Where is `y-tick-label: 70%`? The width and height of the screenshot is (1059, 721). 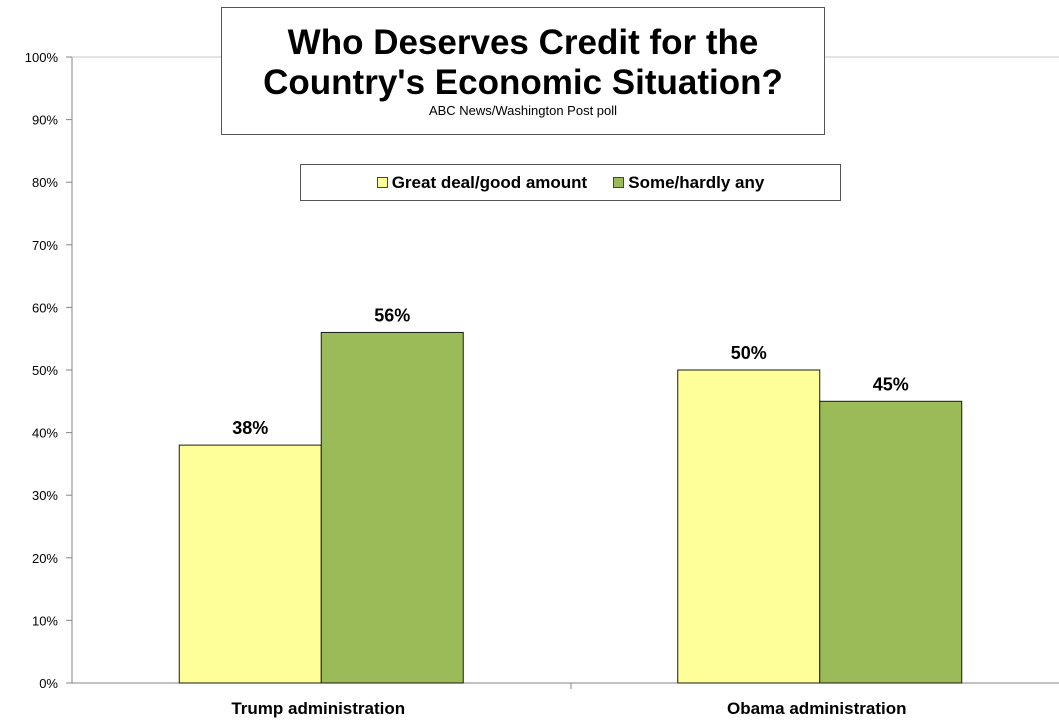
y-tick-label: 70% is located at coordinates (45, 245).